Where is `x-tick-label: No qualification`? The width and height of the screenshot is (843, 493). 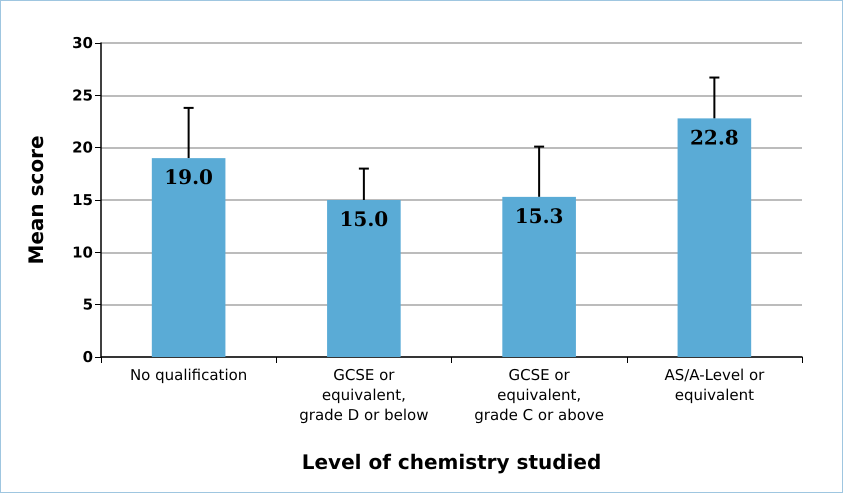 x-tick-label: No qualification is located at coordinates (189, 375).